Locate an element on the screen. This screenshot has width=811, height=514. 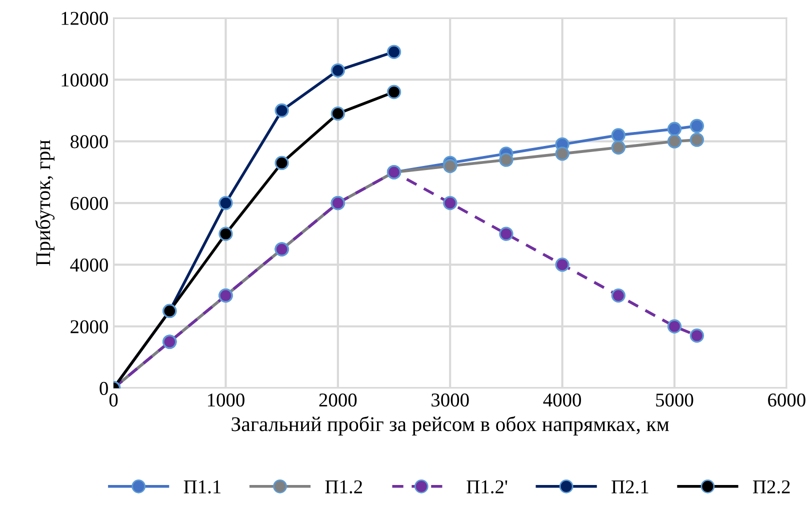
y-axis-title: Прибуток, грн is located at coordinates (45, 203).